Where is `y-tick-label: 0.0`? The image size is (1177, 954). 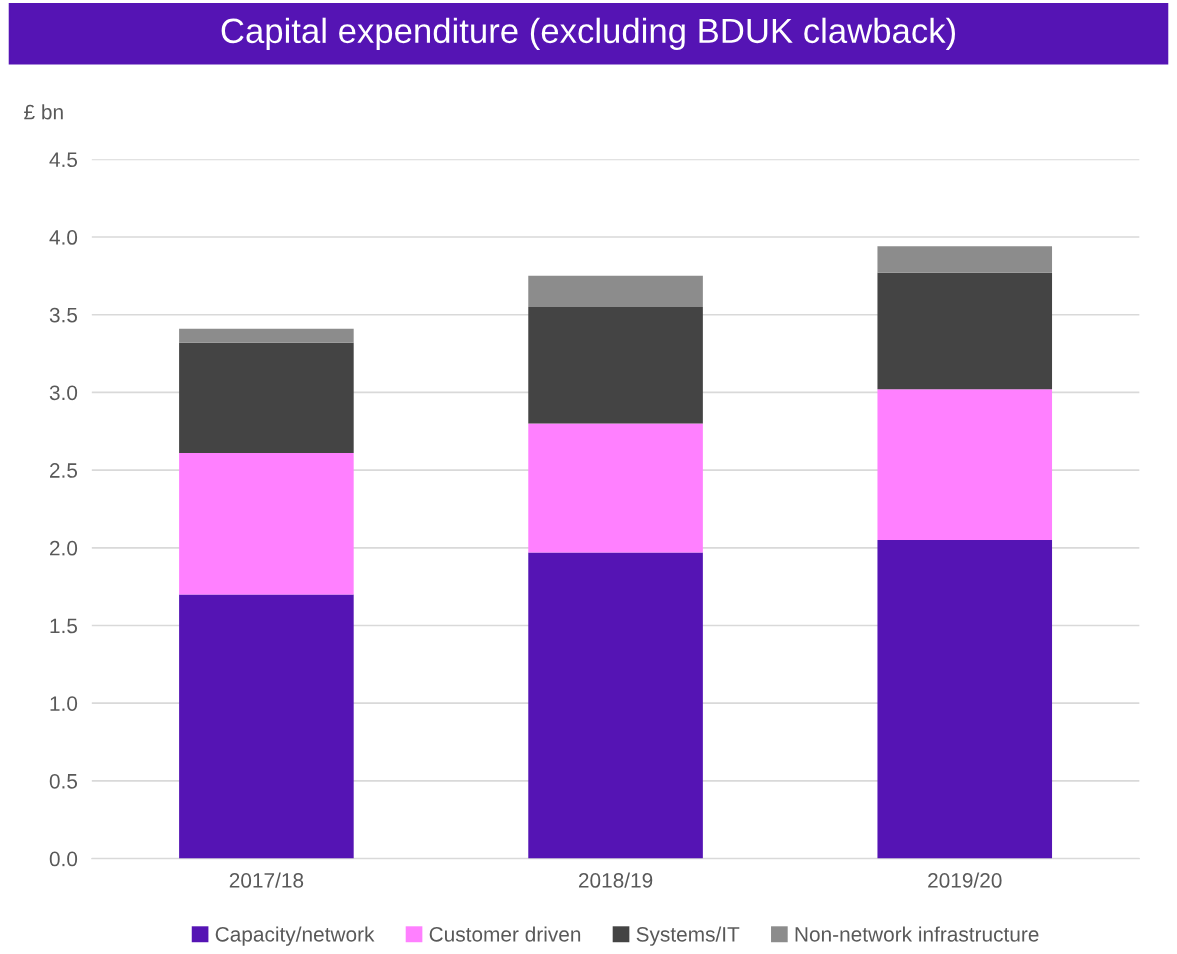 y-tick-label: 0.0 is located at coordinates (63, 859).